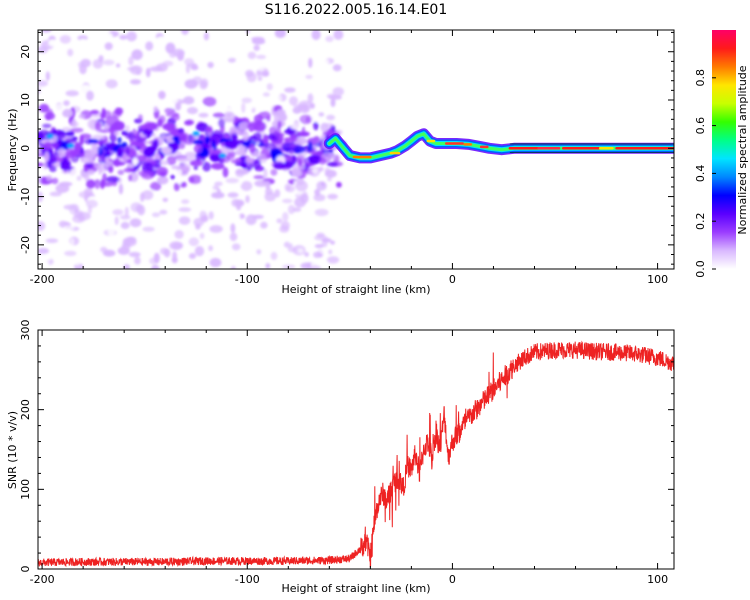  What do you see at coordinates (25, 569) in the screenshot?
I see `snr-y-tick-label: 0` at bounding box center [25, 569].